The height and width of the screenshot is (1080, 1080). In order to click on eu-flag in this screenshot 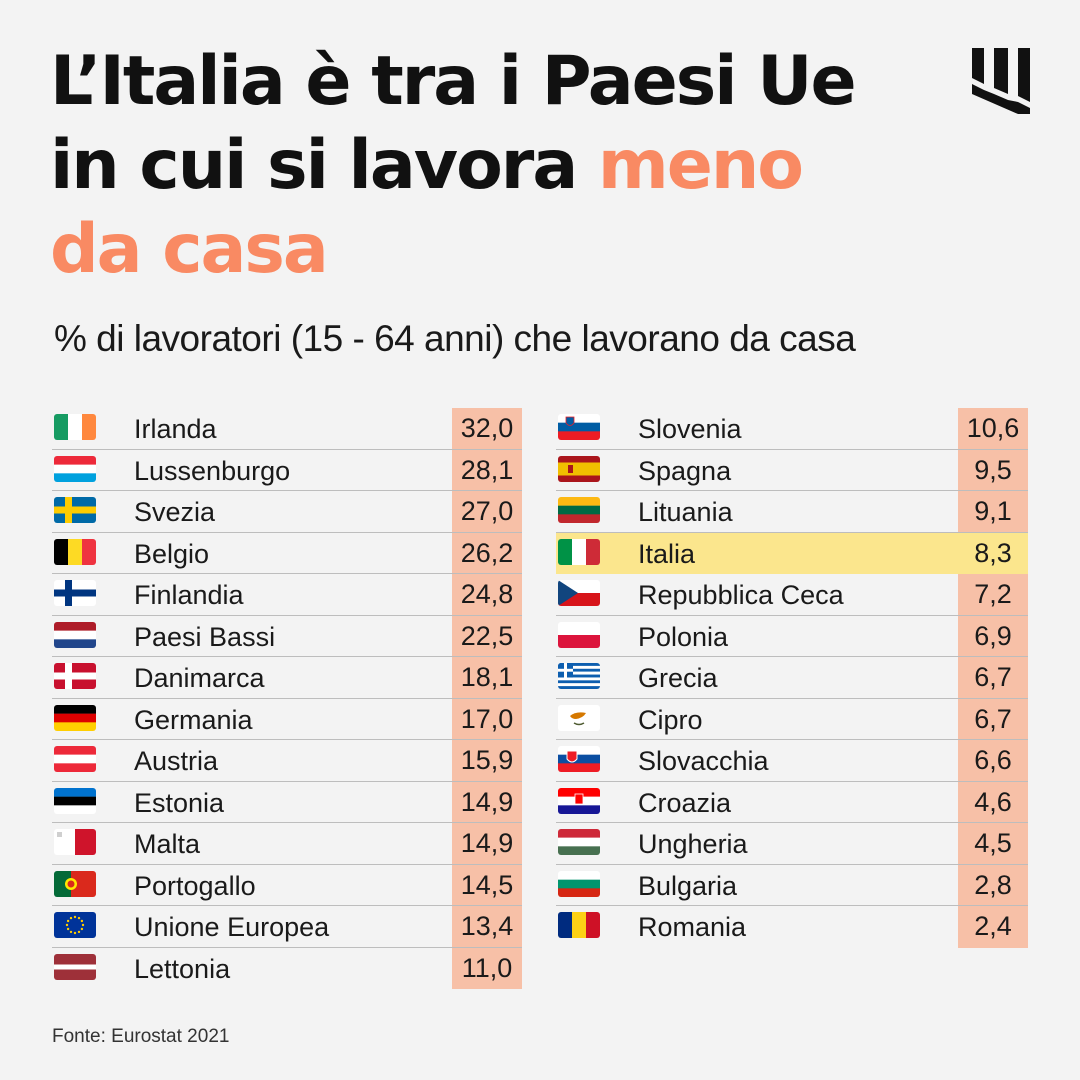, I will do `click(75, 925)`.